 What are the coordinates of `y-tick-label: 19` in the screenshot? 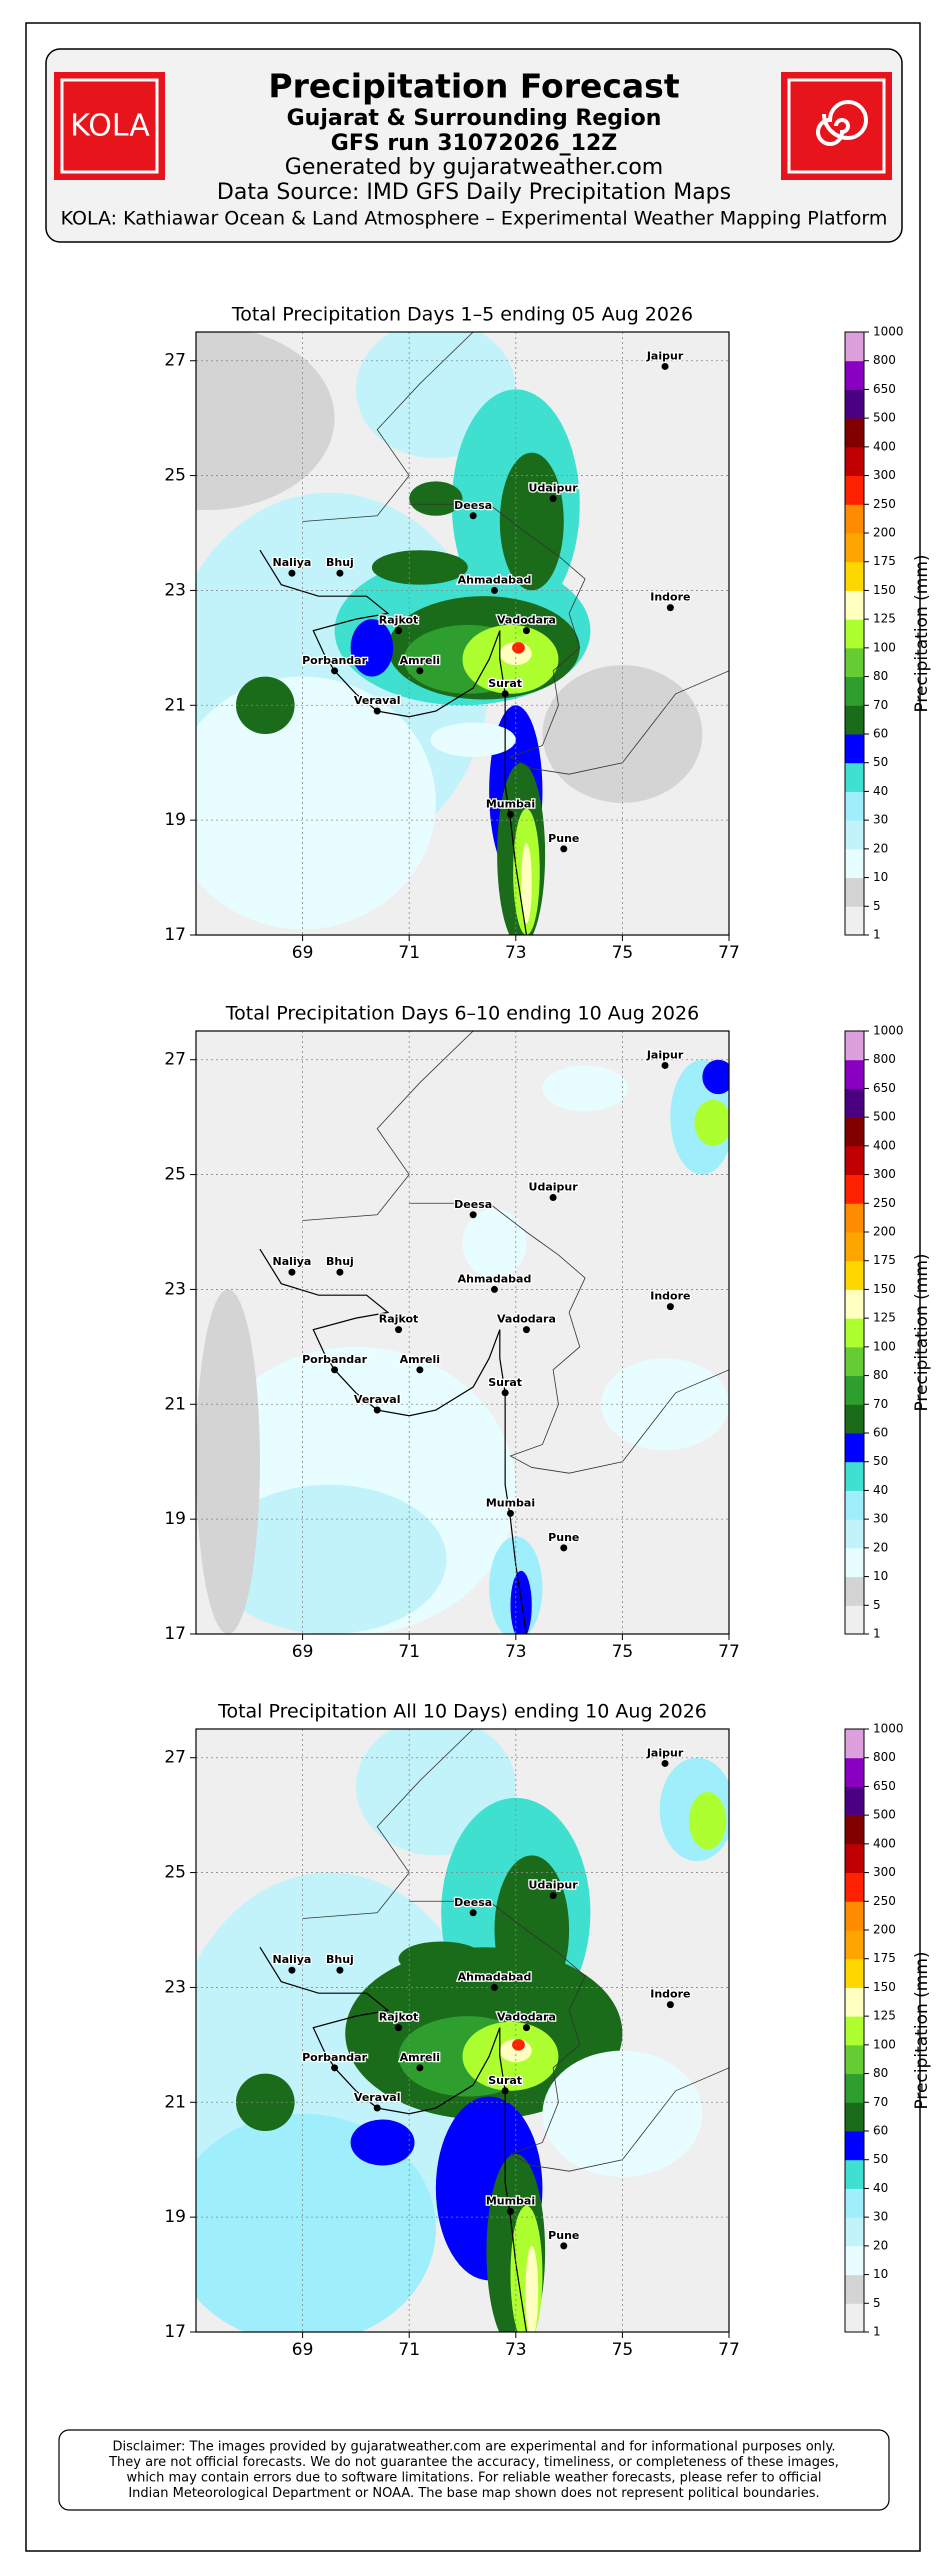 It's located at (175, 2217).